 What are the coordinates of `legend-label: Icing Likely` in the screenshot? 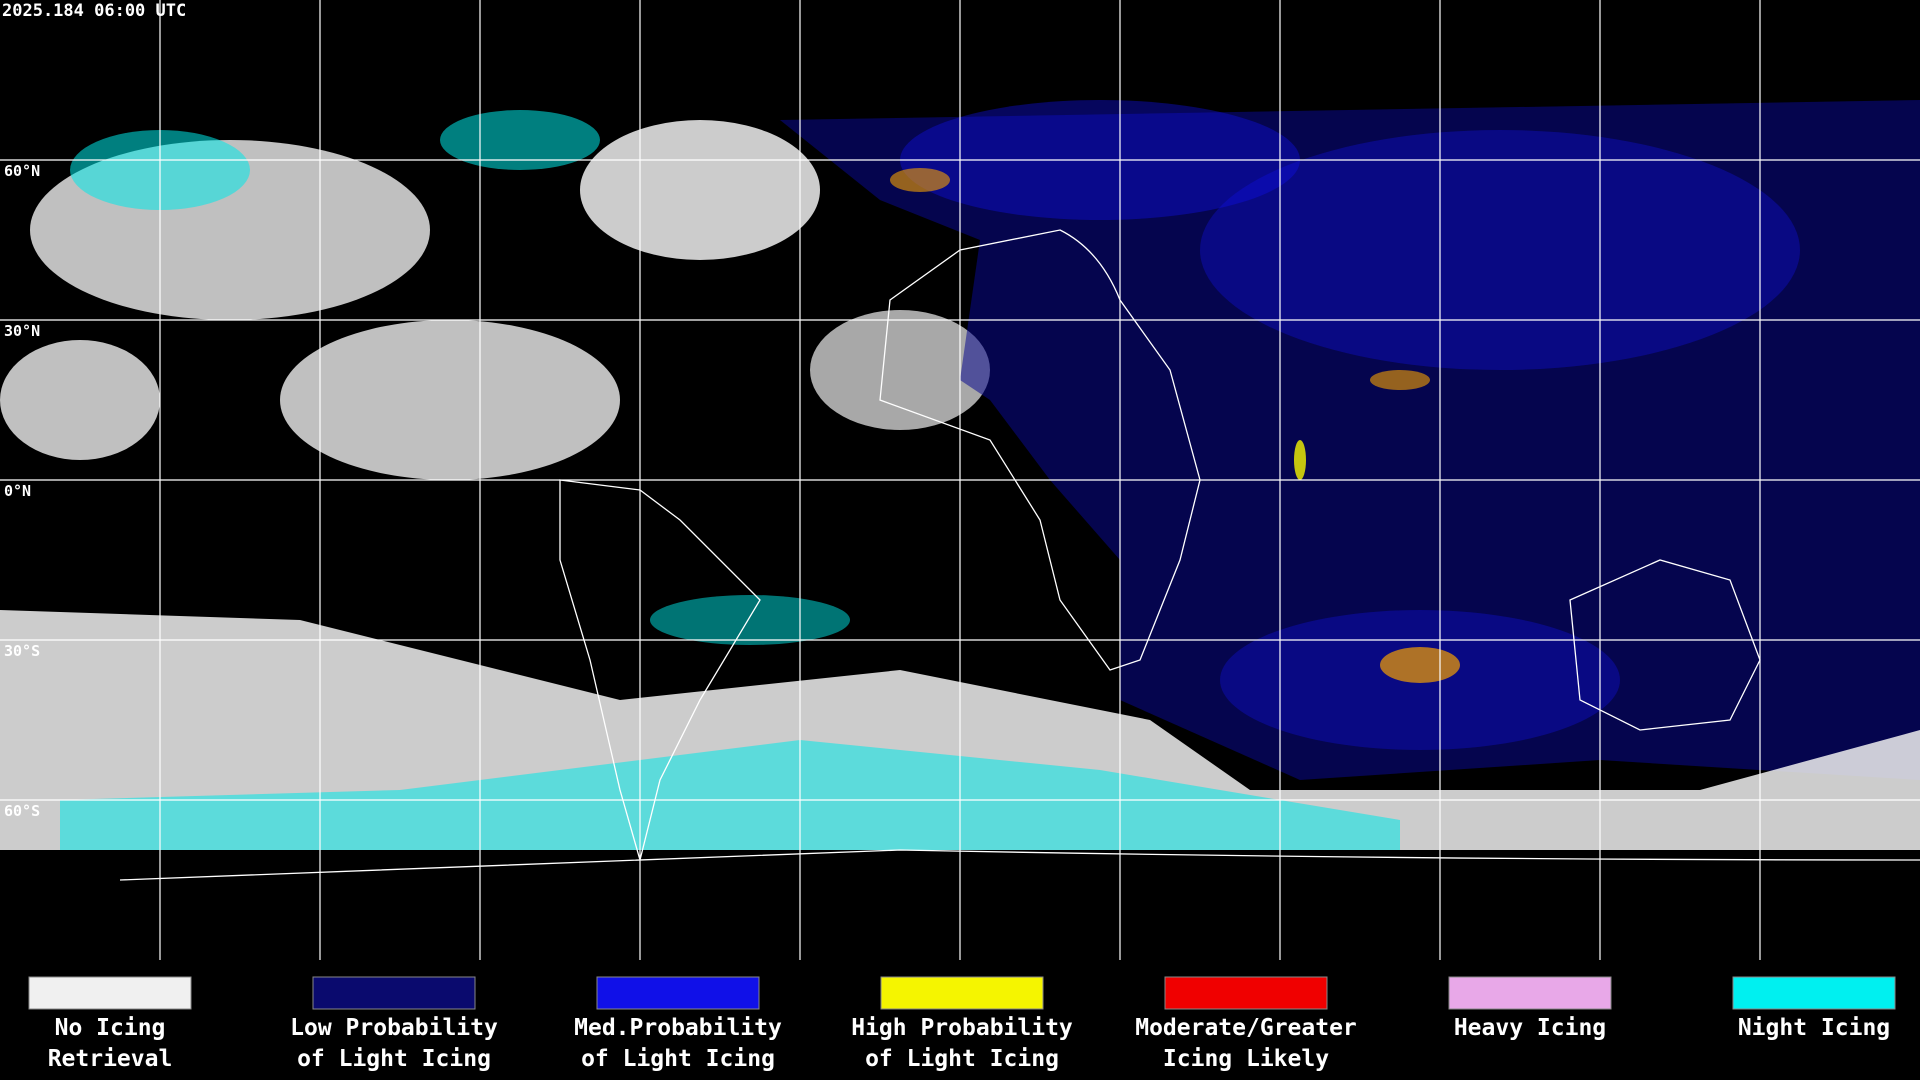 It's located at (1246, 1059).